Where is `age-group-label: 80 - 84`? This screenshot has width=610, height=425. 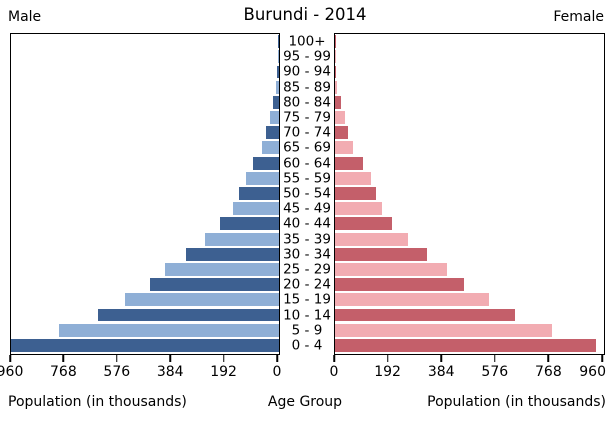 age-group-label: 80 - 84 is located at coordinates (307, 102).